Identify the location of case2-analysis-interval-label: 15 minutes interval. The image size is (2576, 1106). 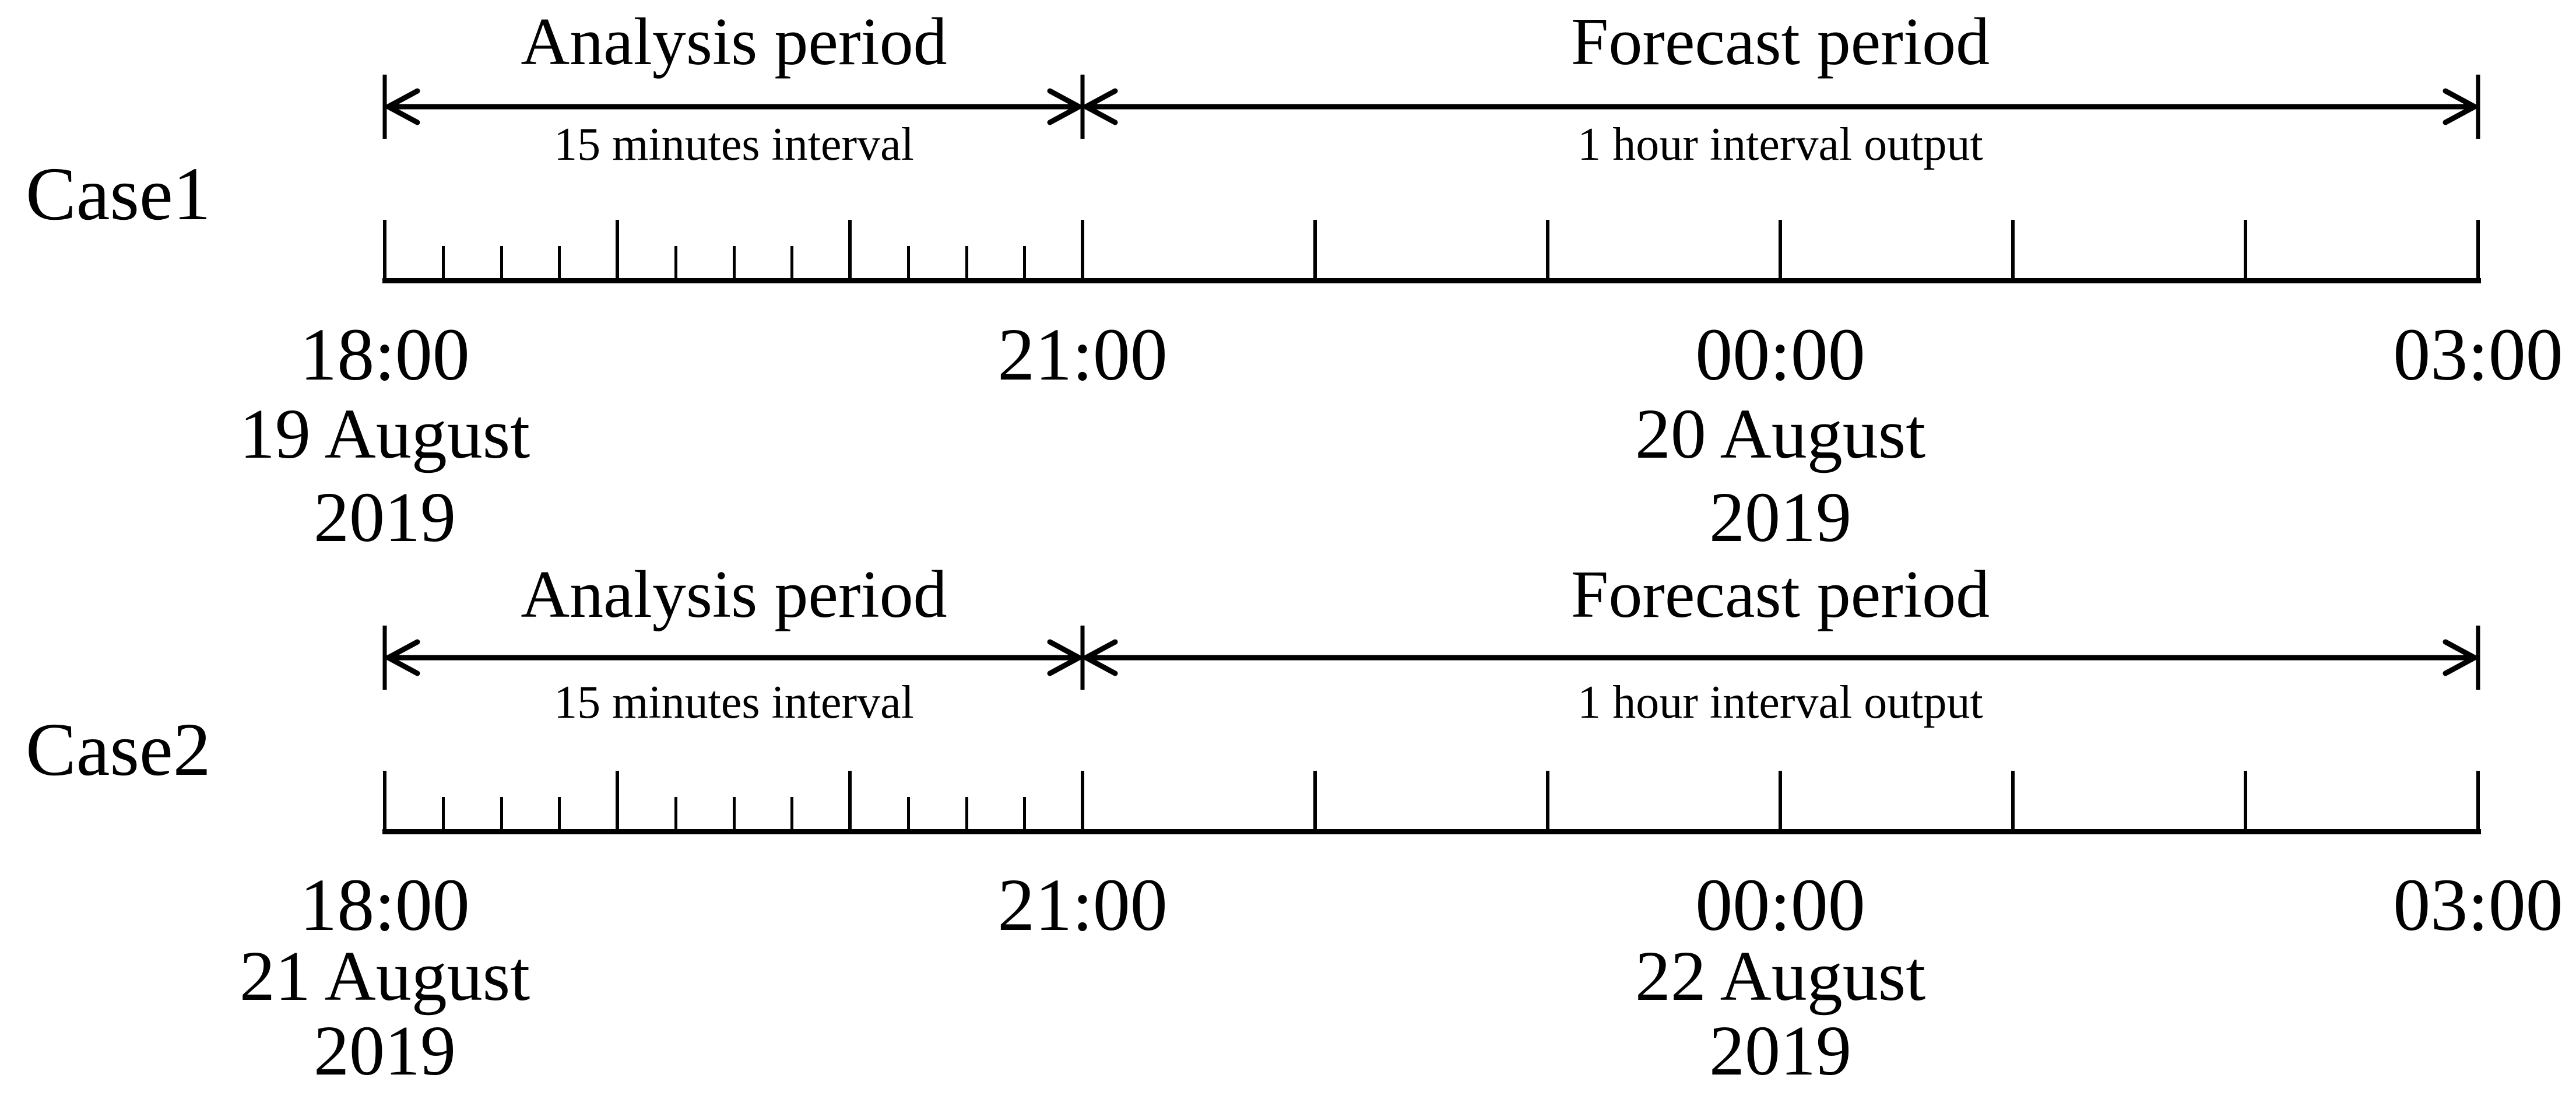
(734, 702).